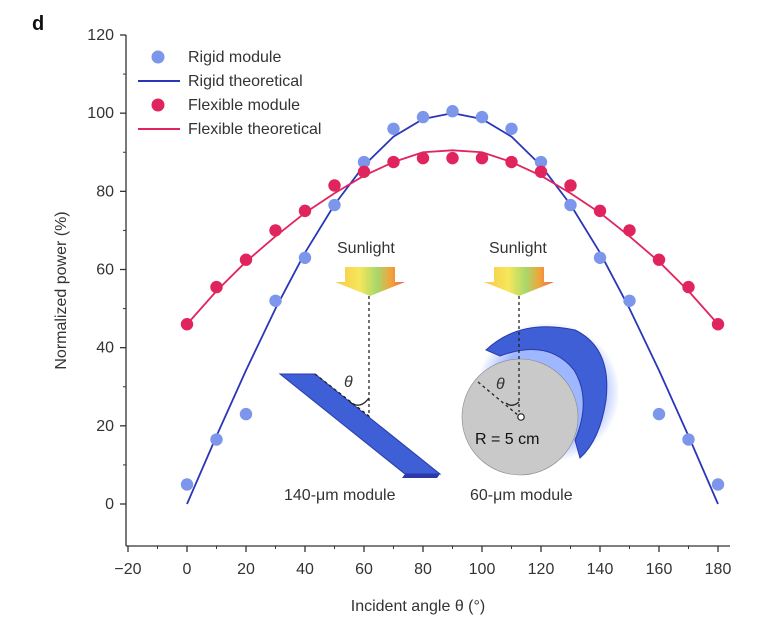  Describe the element at coordinates (541, 569) in the screenshot. I see `x-tick-label: 120` at that location.